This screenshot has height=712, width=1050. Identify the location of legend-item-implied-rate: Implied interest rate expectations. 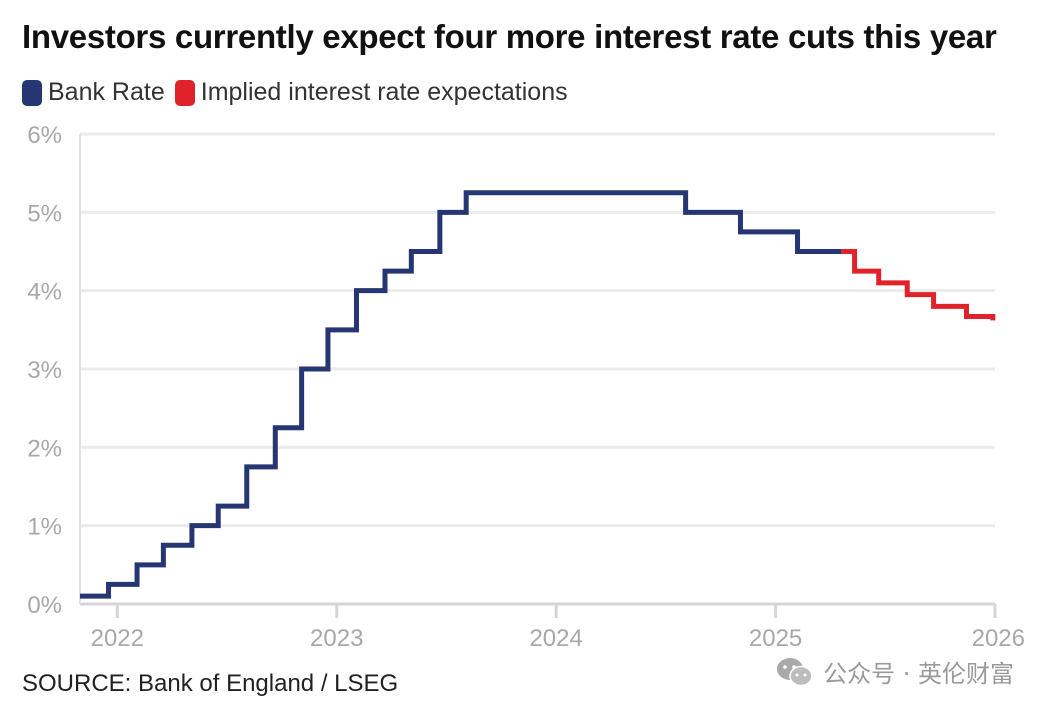
(371, 92).